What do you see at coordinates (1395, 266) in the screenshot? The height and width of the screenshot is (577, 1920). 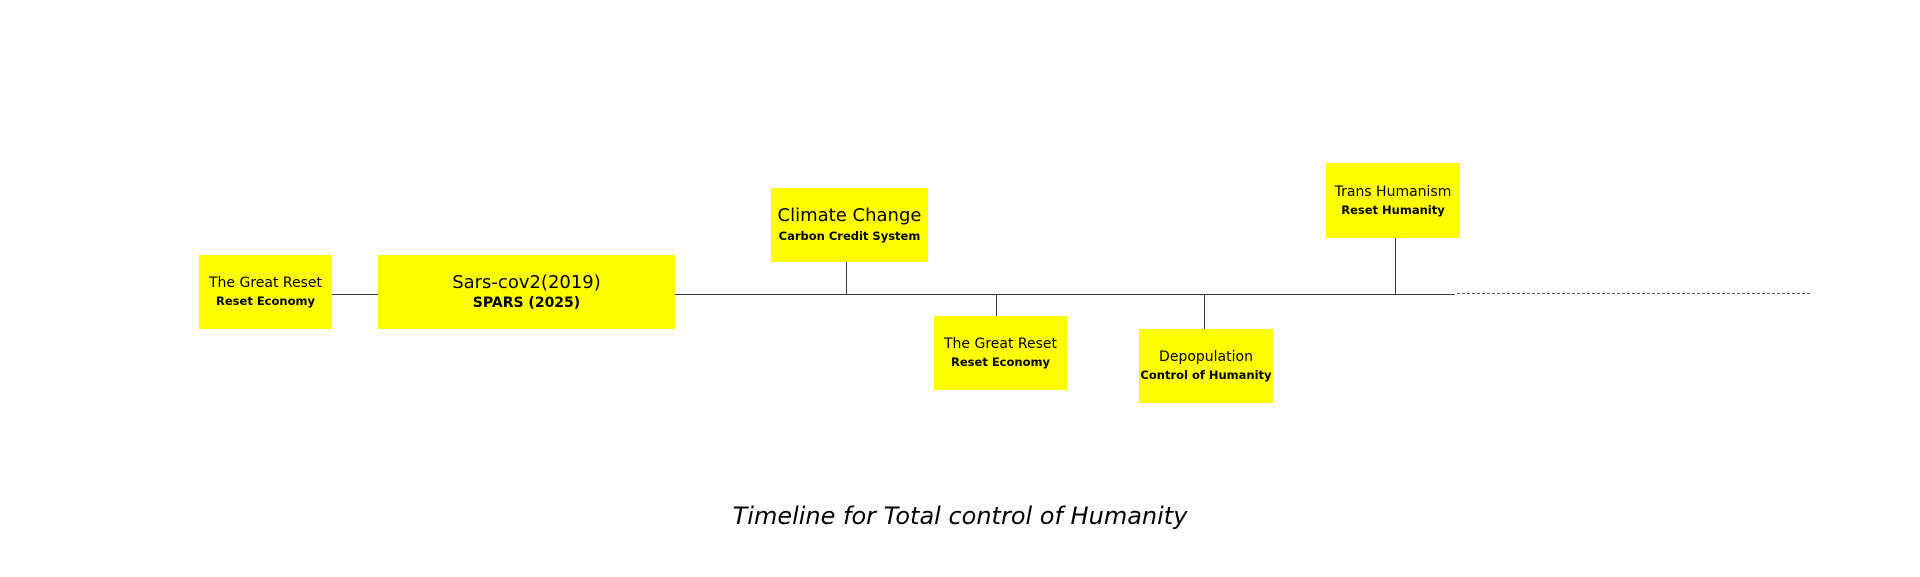 I see `tick-trans-humanism` at bounding box center [1395, 266].